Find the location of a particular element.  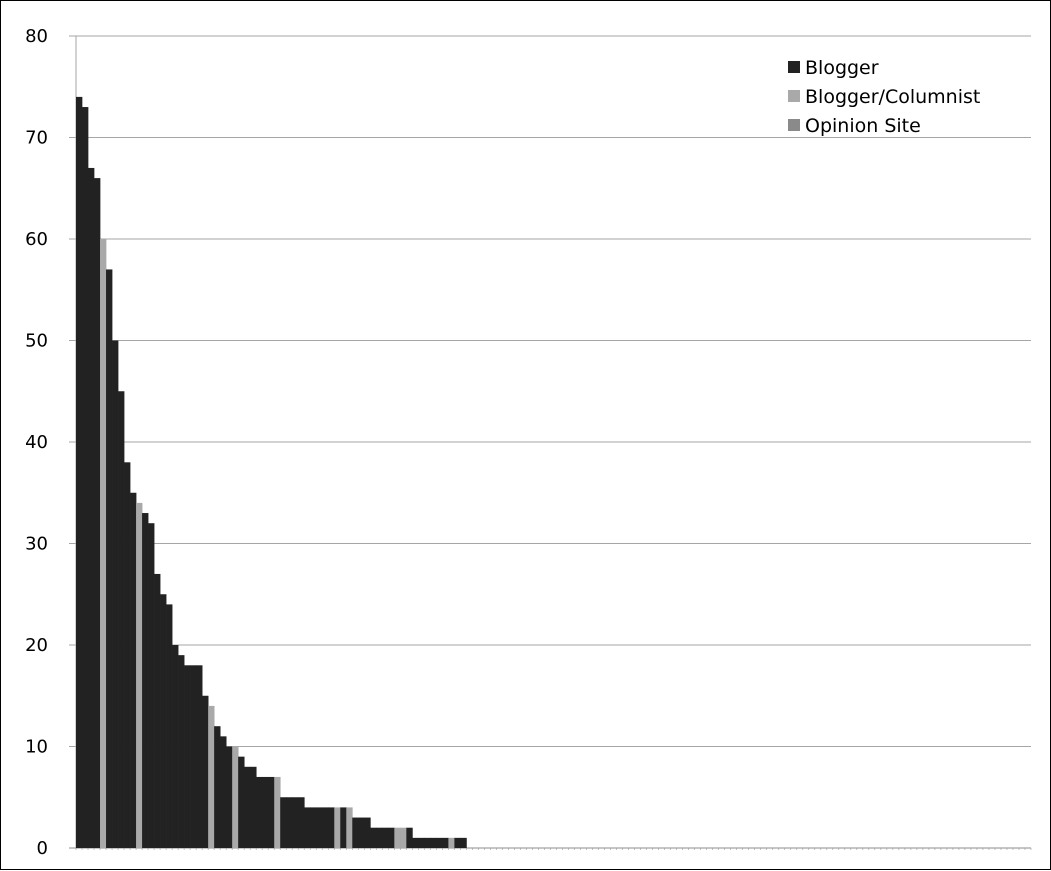

y-tick-label: 30 is located at coordinates (36, 544).